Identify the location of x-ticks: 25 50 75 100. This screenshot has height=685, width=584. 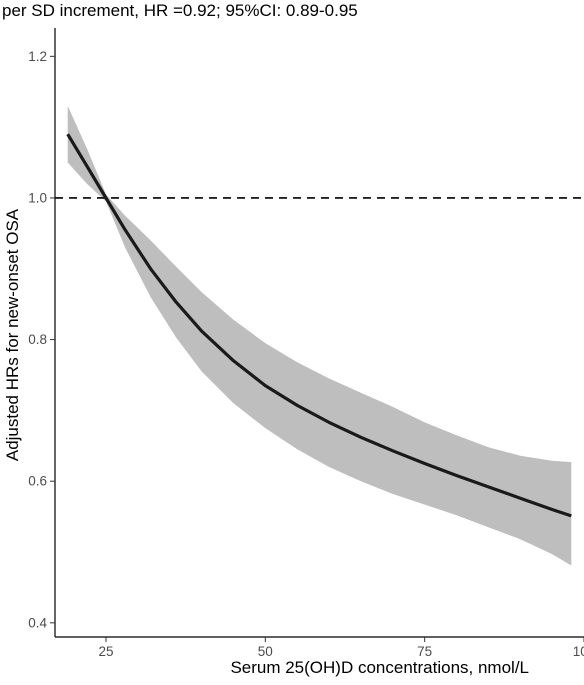
(341, 648).